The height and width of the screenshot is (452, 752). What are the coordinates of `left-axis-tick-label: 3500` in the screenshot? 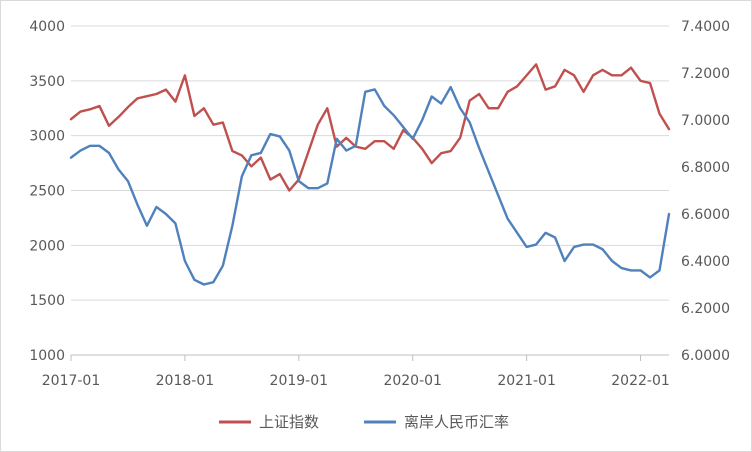 It's located at (47, 82).